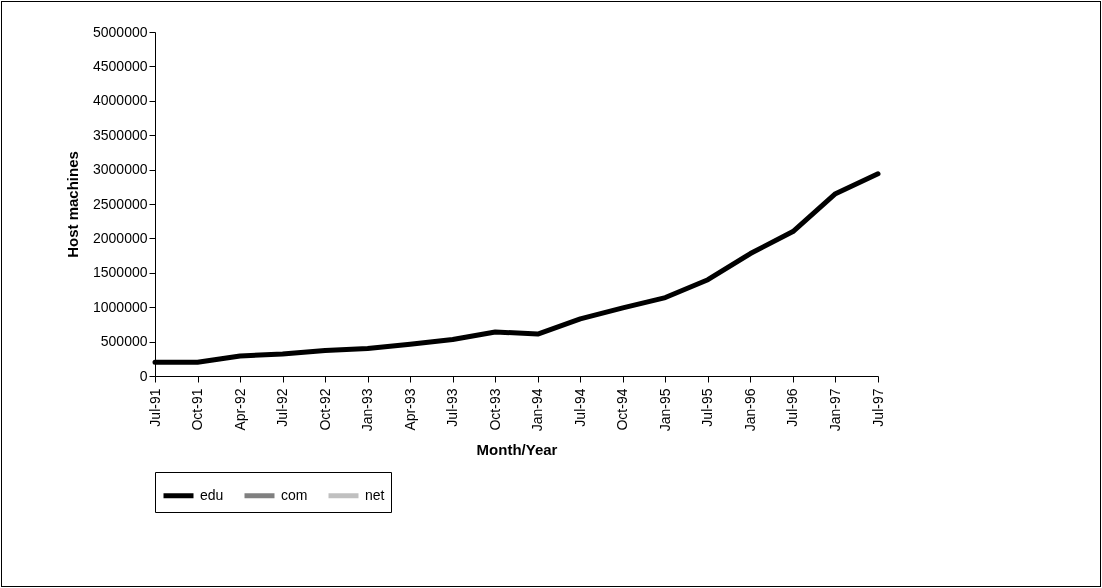 The image size is (1102, 588). I want to click on x-tick-label: Apr-92, so click(239, 409).